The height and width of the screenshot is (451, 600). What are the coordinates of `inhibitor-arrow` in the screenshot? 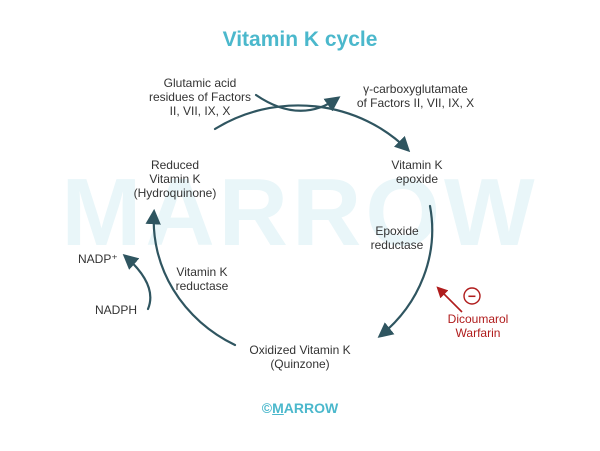 It's located at (449, 299).